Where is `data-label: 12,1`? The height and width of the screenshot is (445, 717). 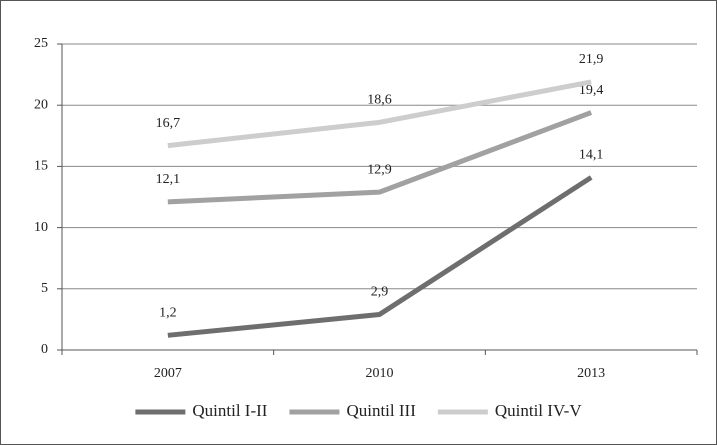
data-label: 12,1 is located at coordinates (168, 179).